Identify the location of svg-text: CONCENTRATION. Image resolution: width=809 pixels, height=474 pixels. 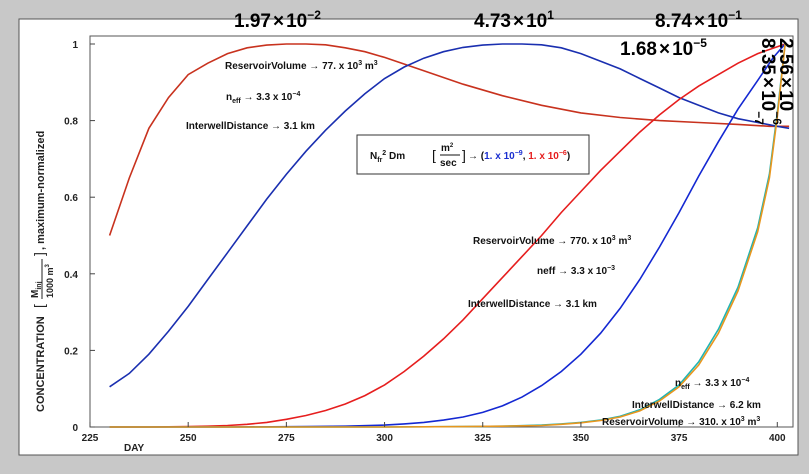
(41, 364).